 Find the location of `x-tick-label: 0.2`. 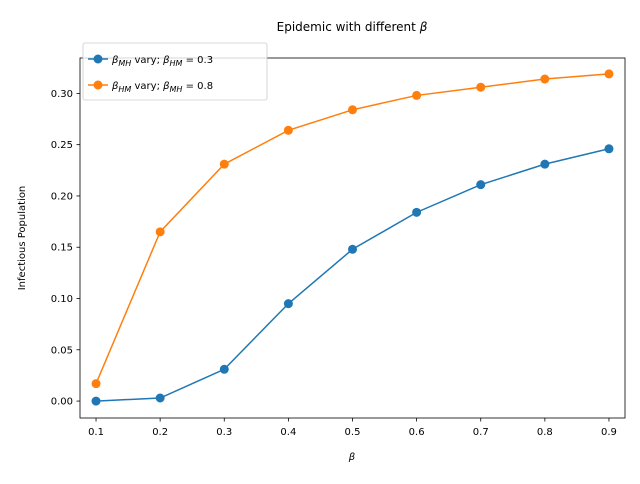

x-tick-label: 0.2 is located at coordinates (160, 432).